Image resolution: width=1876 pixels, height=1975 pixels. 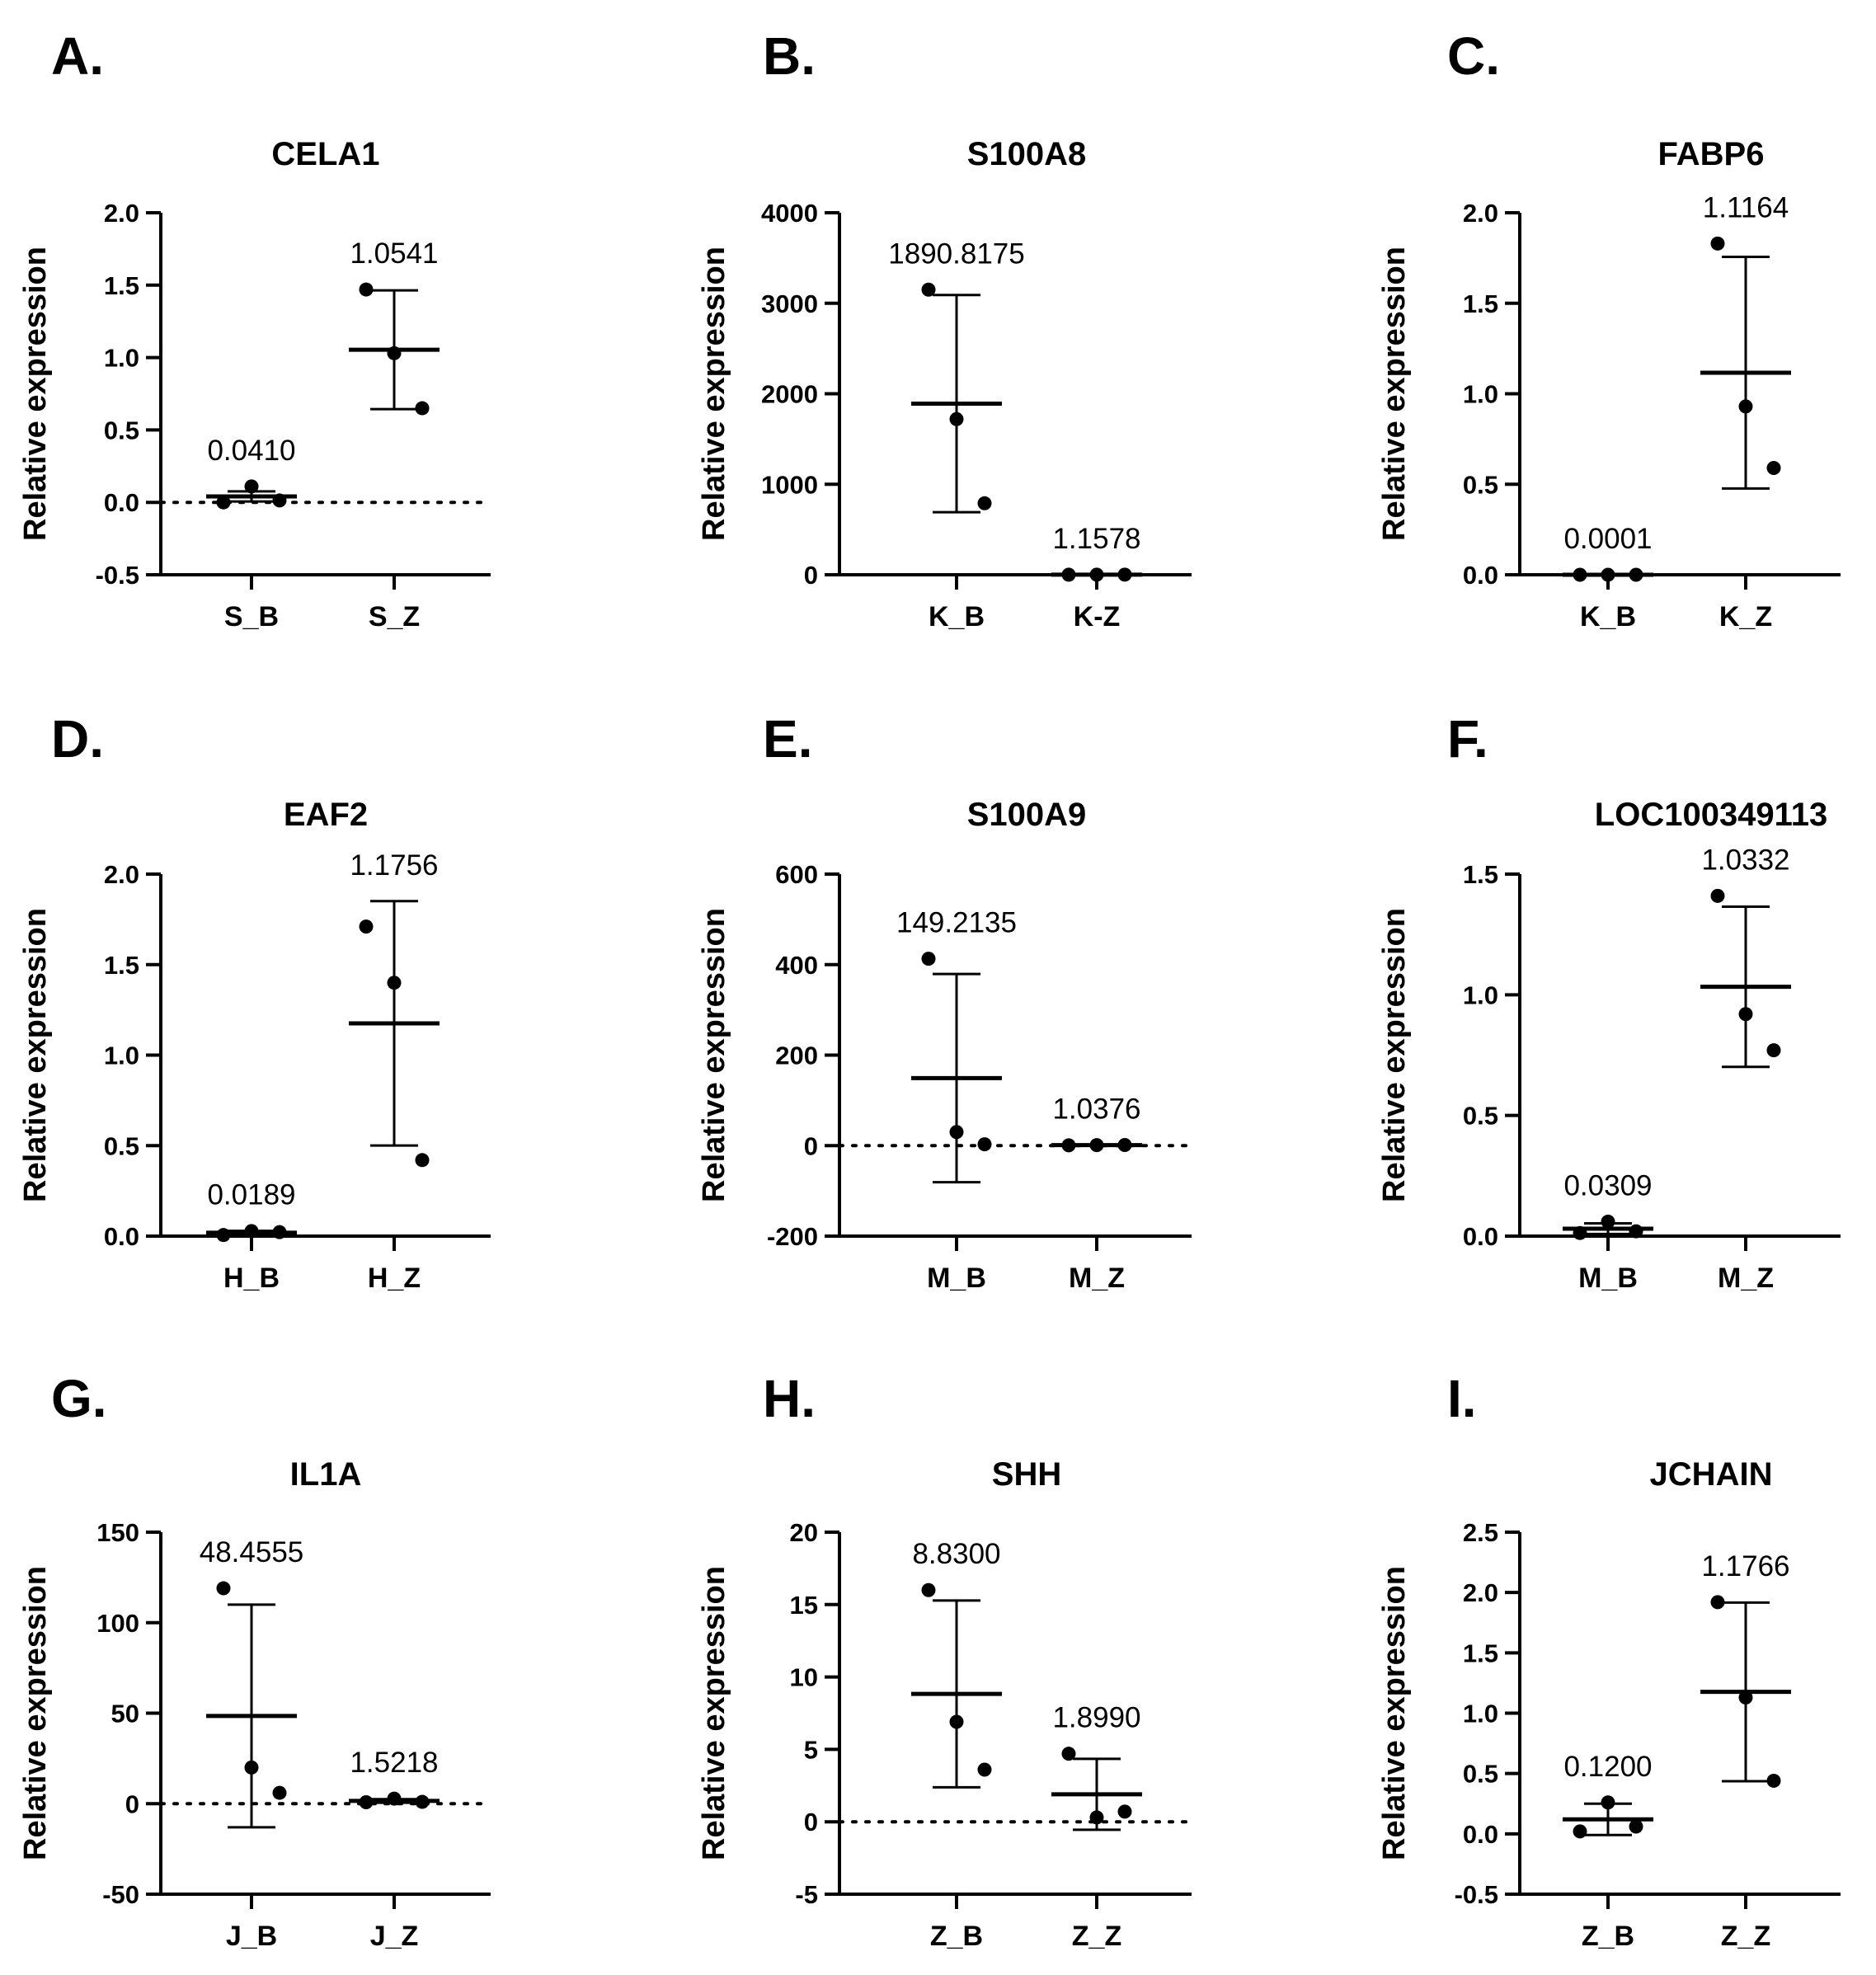 I want to click on x-tick-label: M_Z, so click(x=1746, y=1278).